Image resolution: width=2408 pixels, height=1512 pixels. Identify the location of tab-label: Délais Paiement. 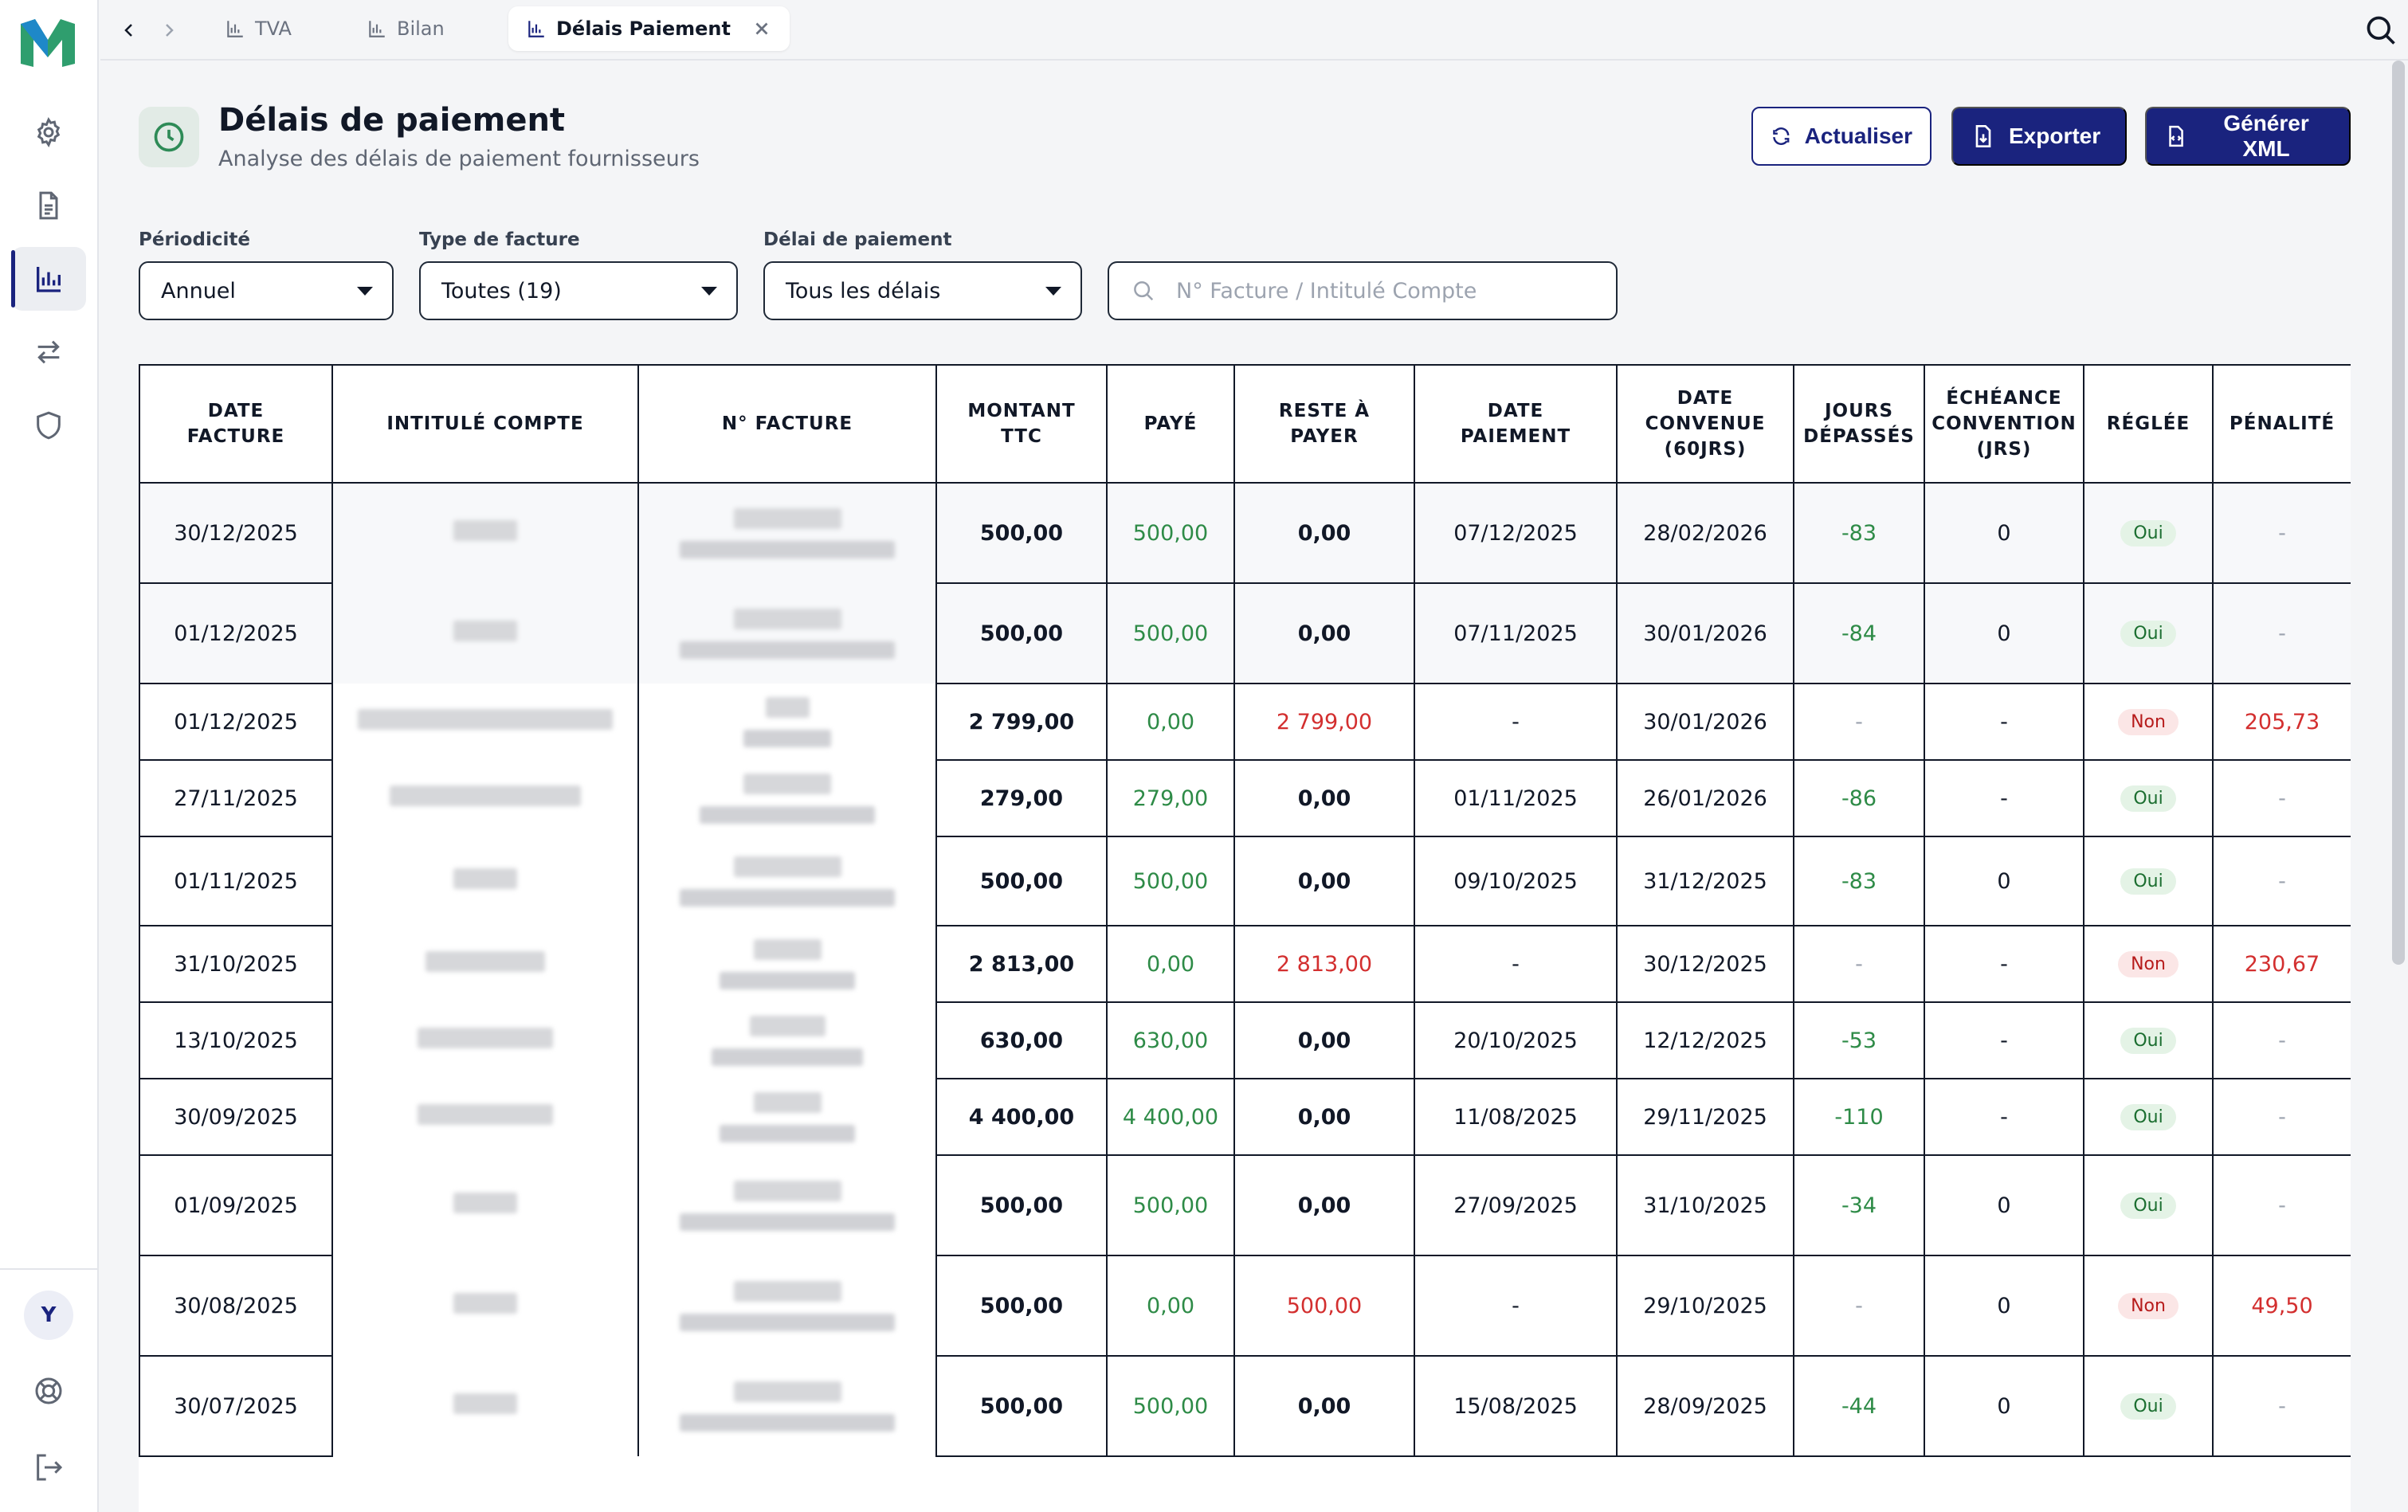
(643, 29).